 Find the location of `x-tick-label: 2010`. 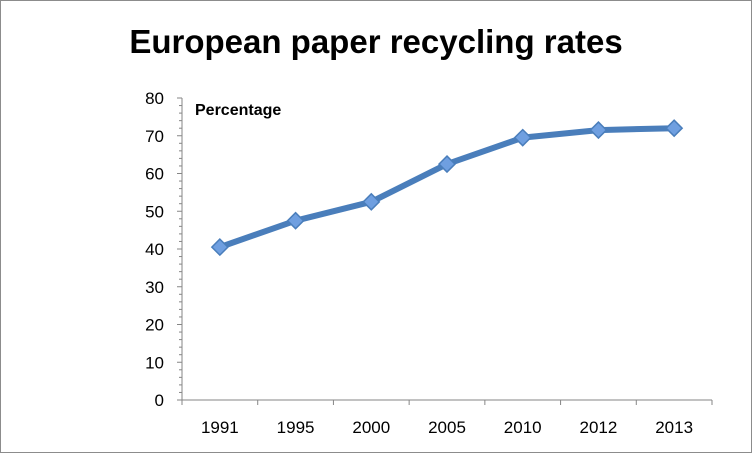

x-tick-label: 2010 is located at coordinates (523, 427).